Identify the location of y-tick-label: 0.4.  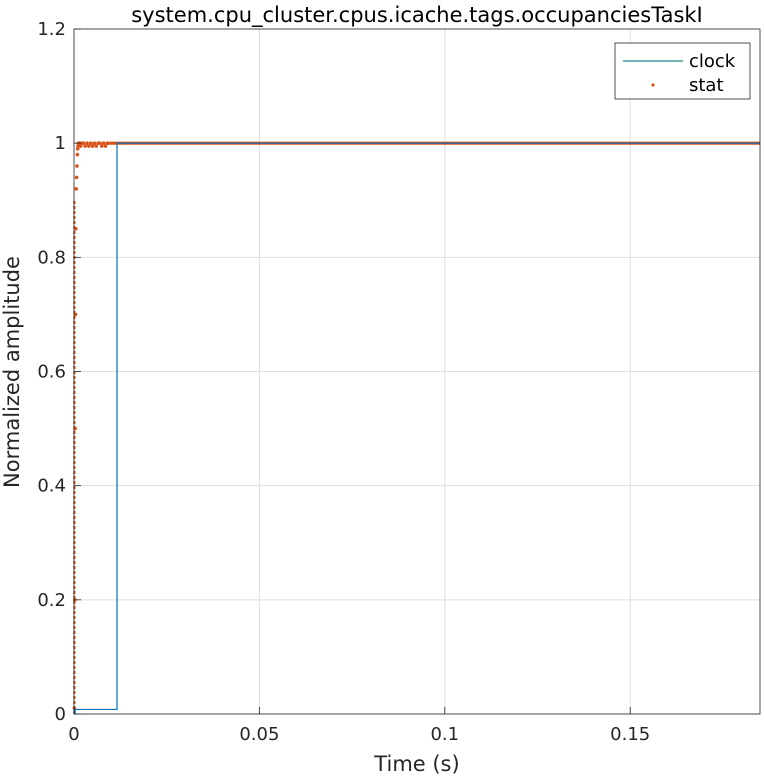
(51, 486).